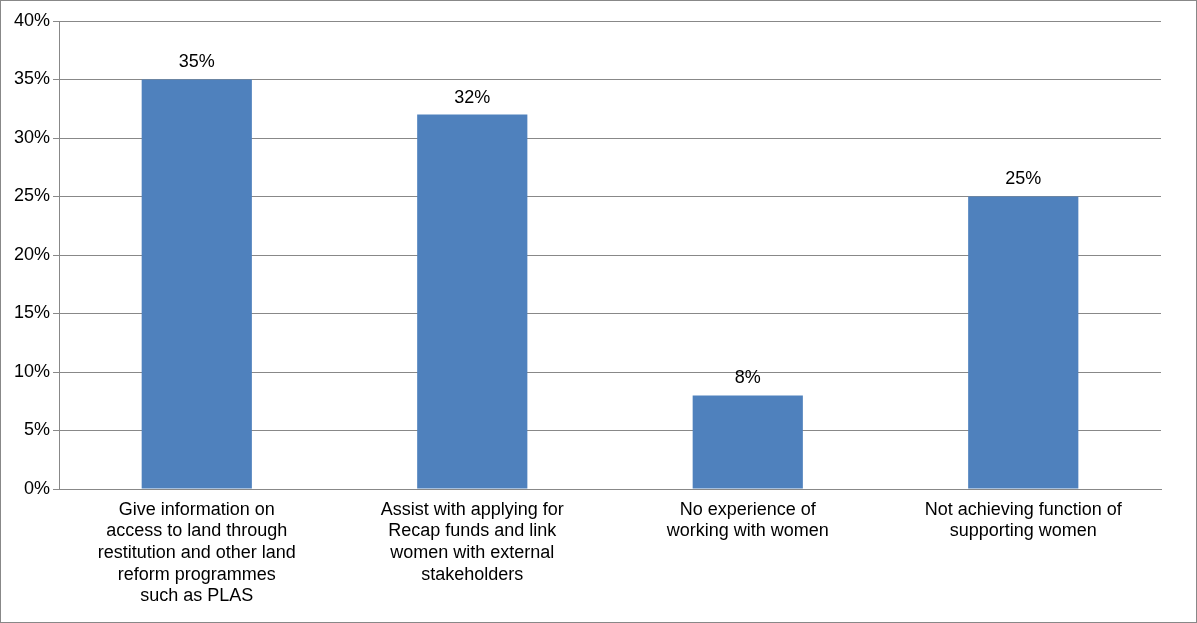 Image resolution: width=1197 pixels, height=623 pixels. What do you see at coordinates (32, 312) in the screenshot?
I see `y-tick-label: 15%` at bounding box center [32, 312].